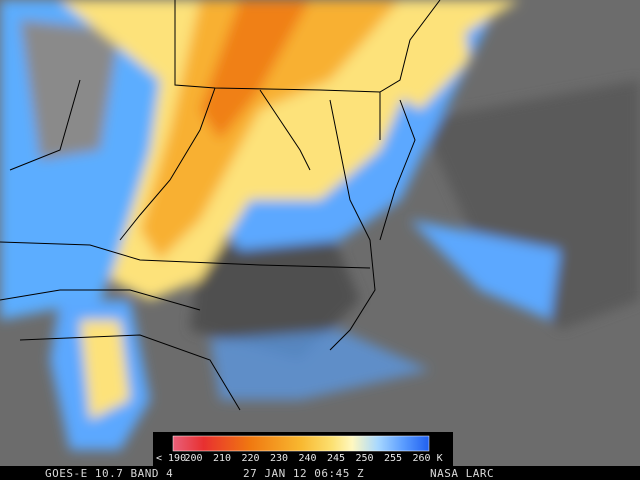 The height and width of the screenshot is (480, 640). I want to click on satellite-label: GOES-E 10.7 BAND 4, so click(109, 473).